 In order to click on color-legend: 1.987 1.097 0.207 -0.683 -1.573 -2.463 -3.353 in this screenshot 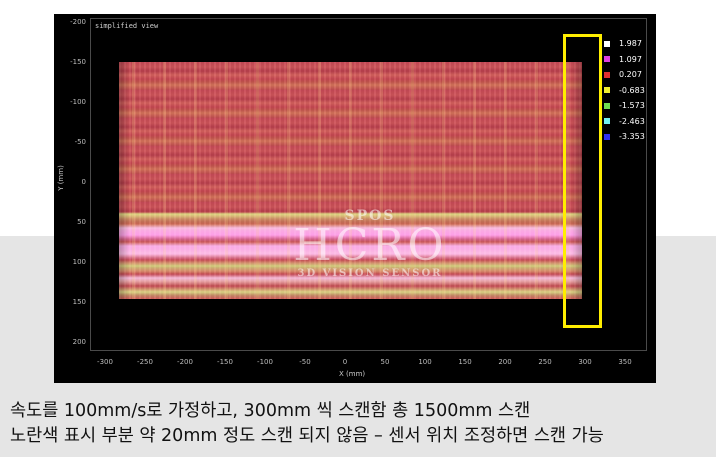, I will do `click(624, 90)`.